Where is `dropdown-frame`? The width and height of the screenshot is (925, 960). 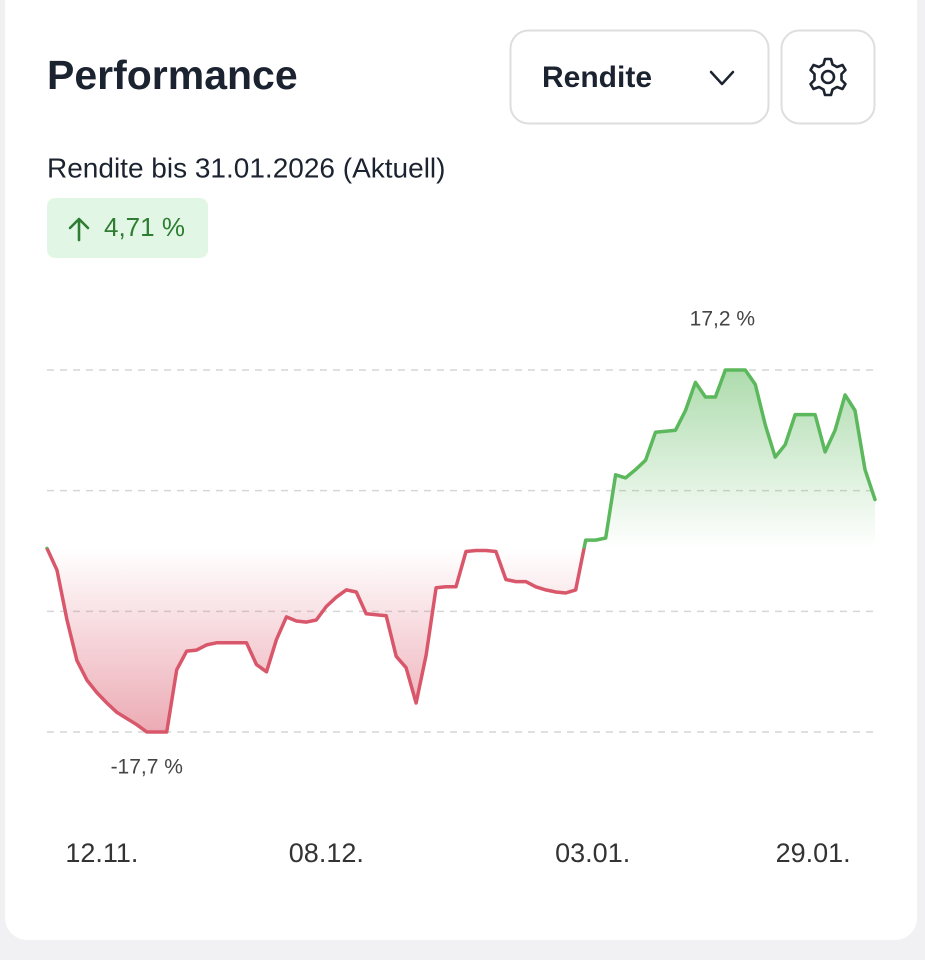 dropdown-frame is located at coordinates (639, 77).